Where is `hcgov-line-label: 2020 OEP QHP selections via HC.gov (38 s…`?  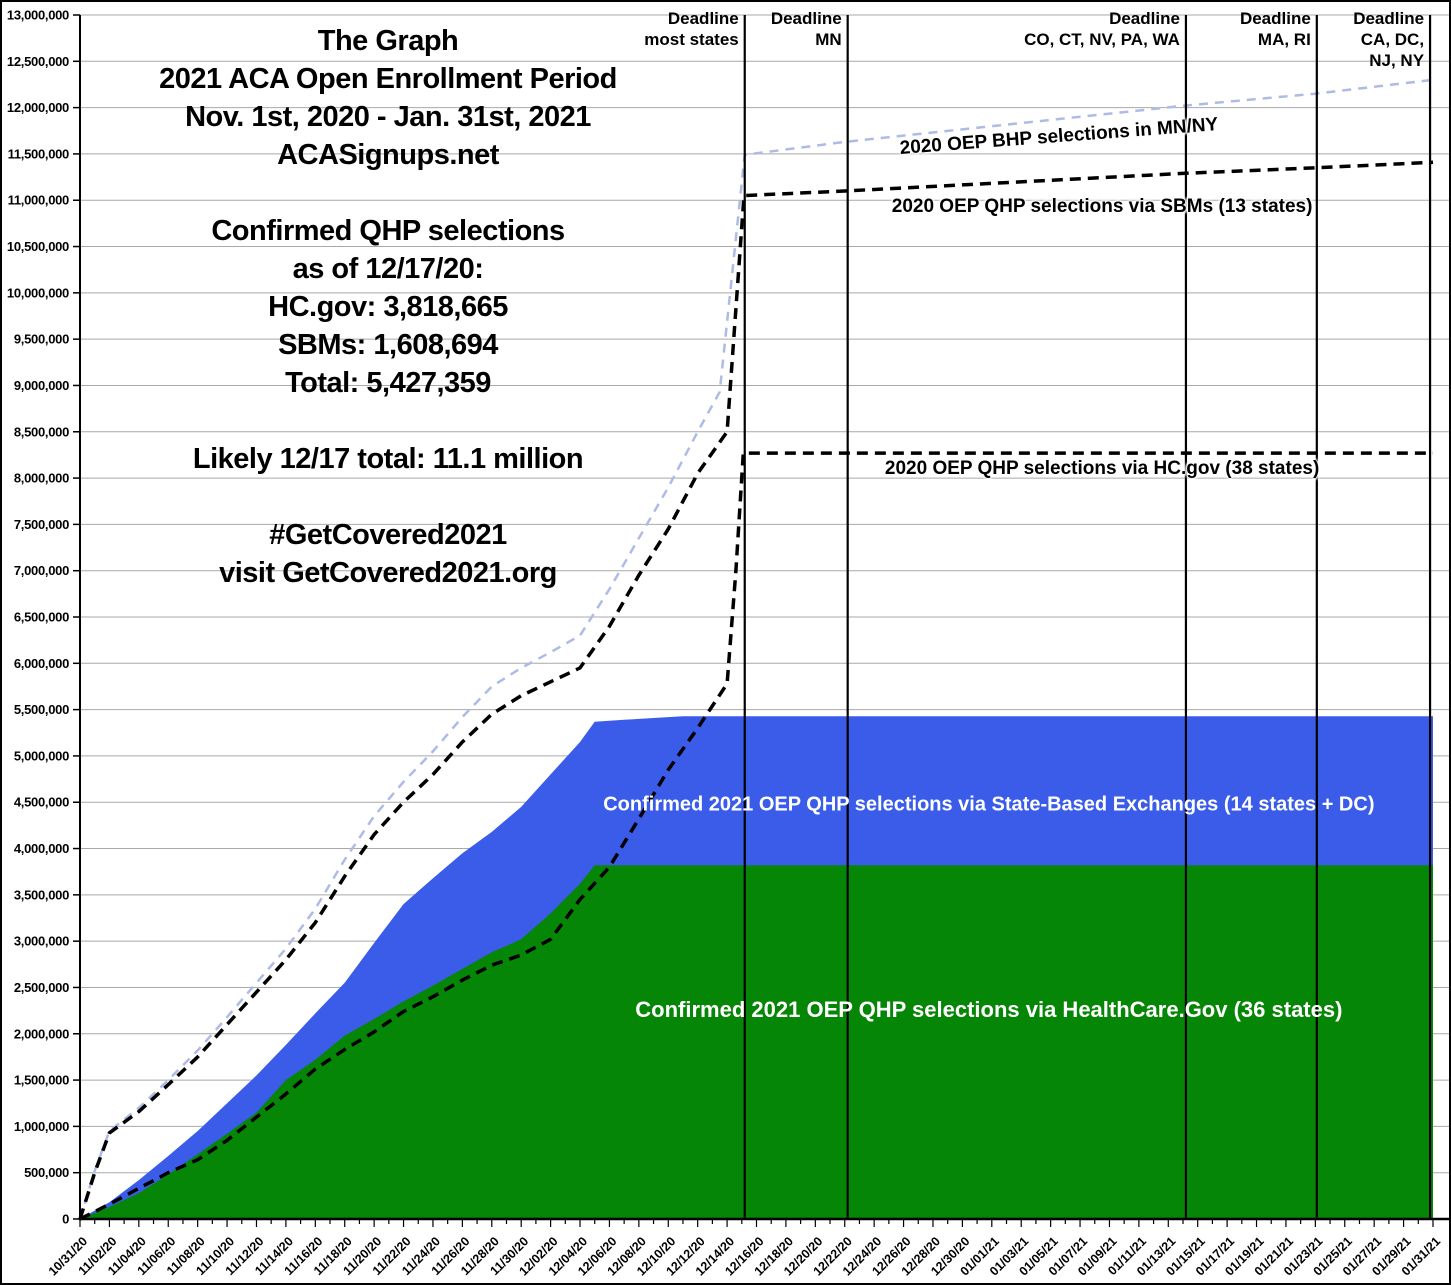
hcgov-line-label: 2020 OEP QHP selections via HC.gov (38 s… is located at coordinates (1102, 468).